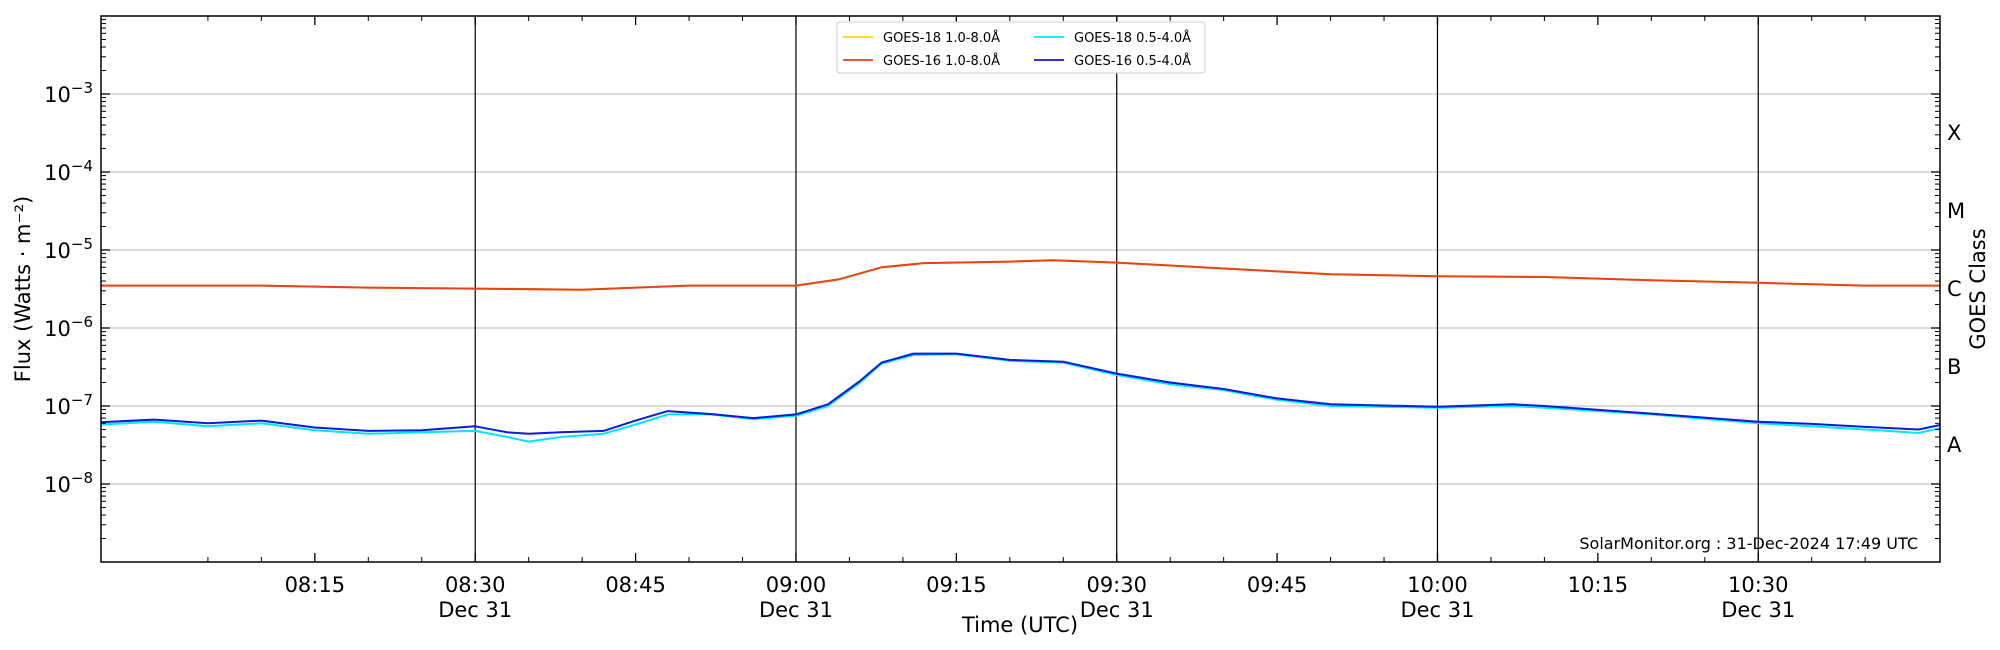  I want to click on y-tick-exponent: −7, so click(82, 400).